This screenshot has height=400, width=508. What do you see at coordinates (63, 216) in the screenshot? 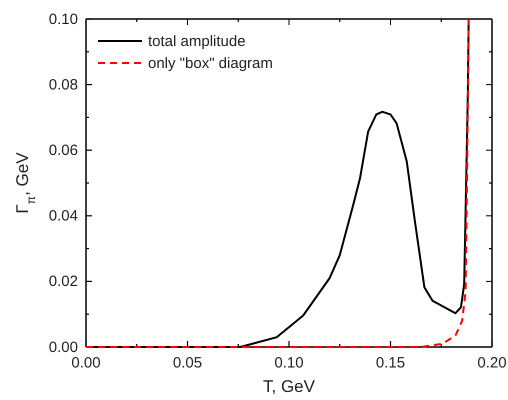
I see `y-tick-label: 0.04` at bounding box center [63, 216].